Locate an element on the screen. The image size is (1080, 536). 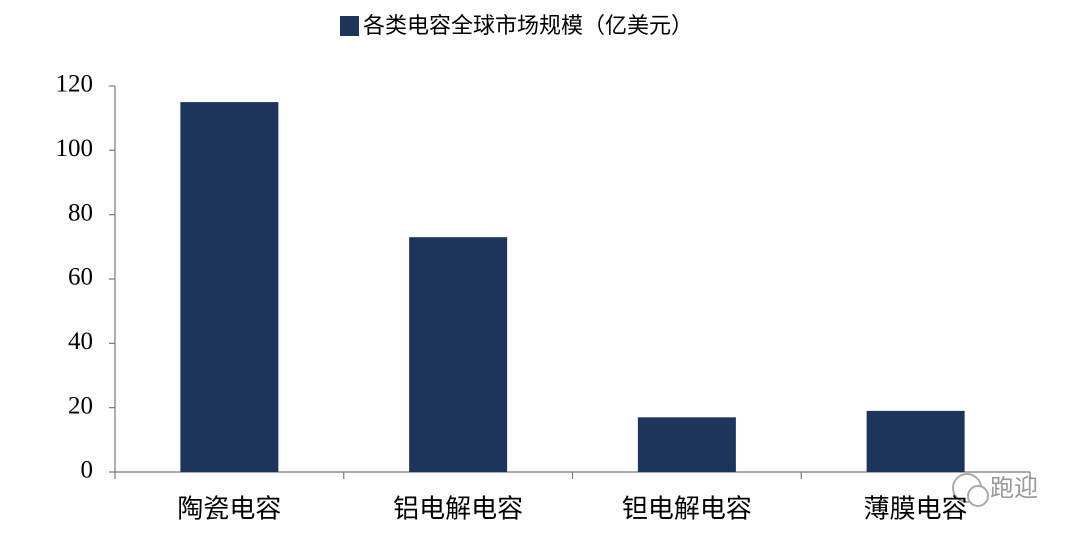
x-tick-label: 铝电解电容 is located at coordinates (458, 510).